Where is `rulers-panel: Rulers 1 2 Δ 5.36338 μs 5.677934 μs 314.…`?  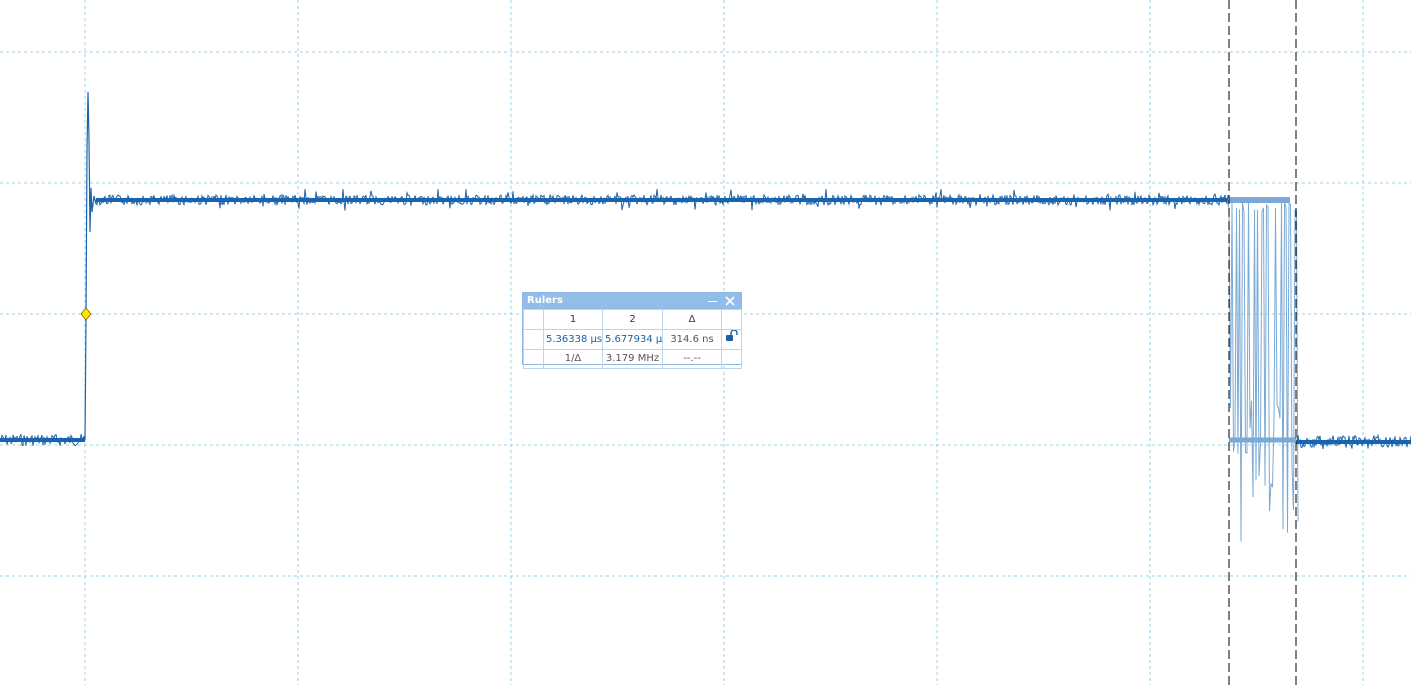
rulers-panel: Rulers 1 2 Δ 5.36338 μs 5.677934 μs 314.… is located at coordinates (632, 330).